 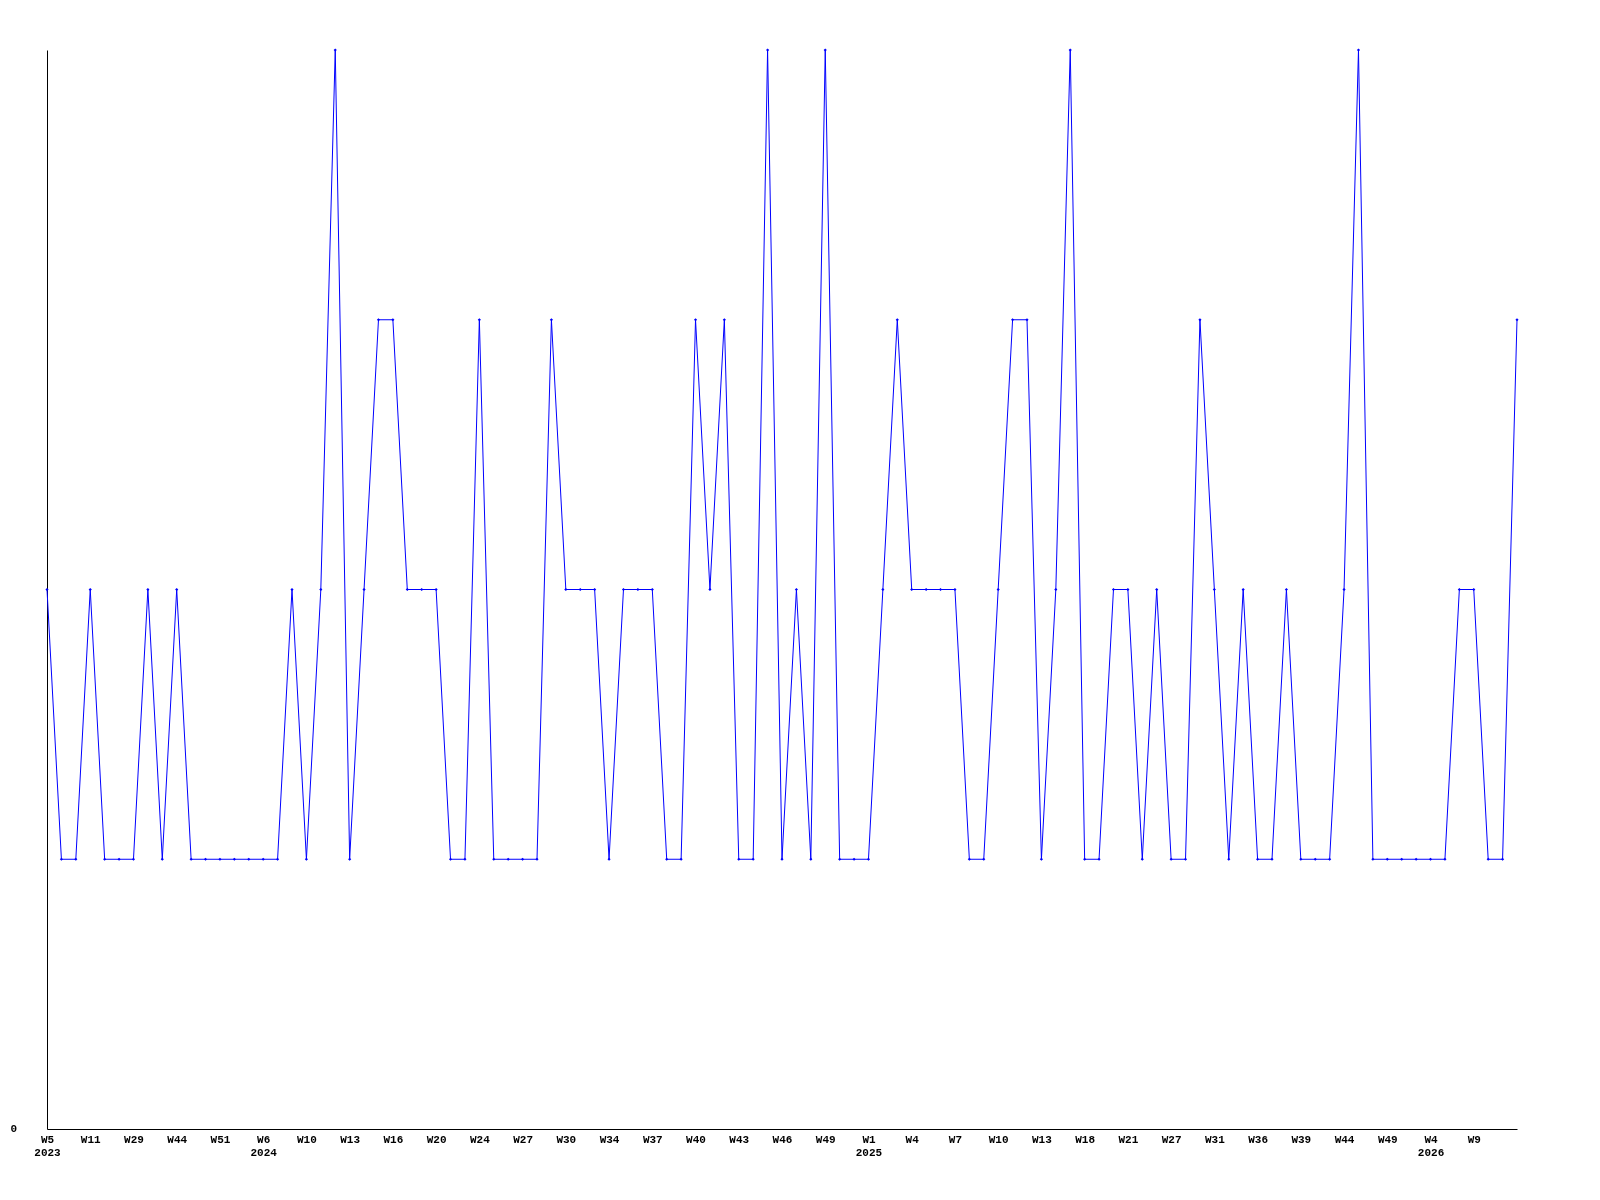 I want to click on text: 0, so click(x=13, y=1129).